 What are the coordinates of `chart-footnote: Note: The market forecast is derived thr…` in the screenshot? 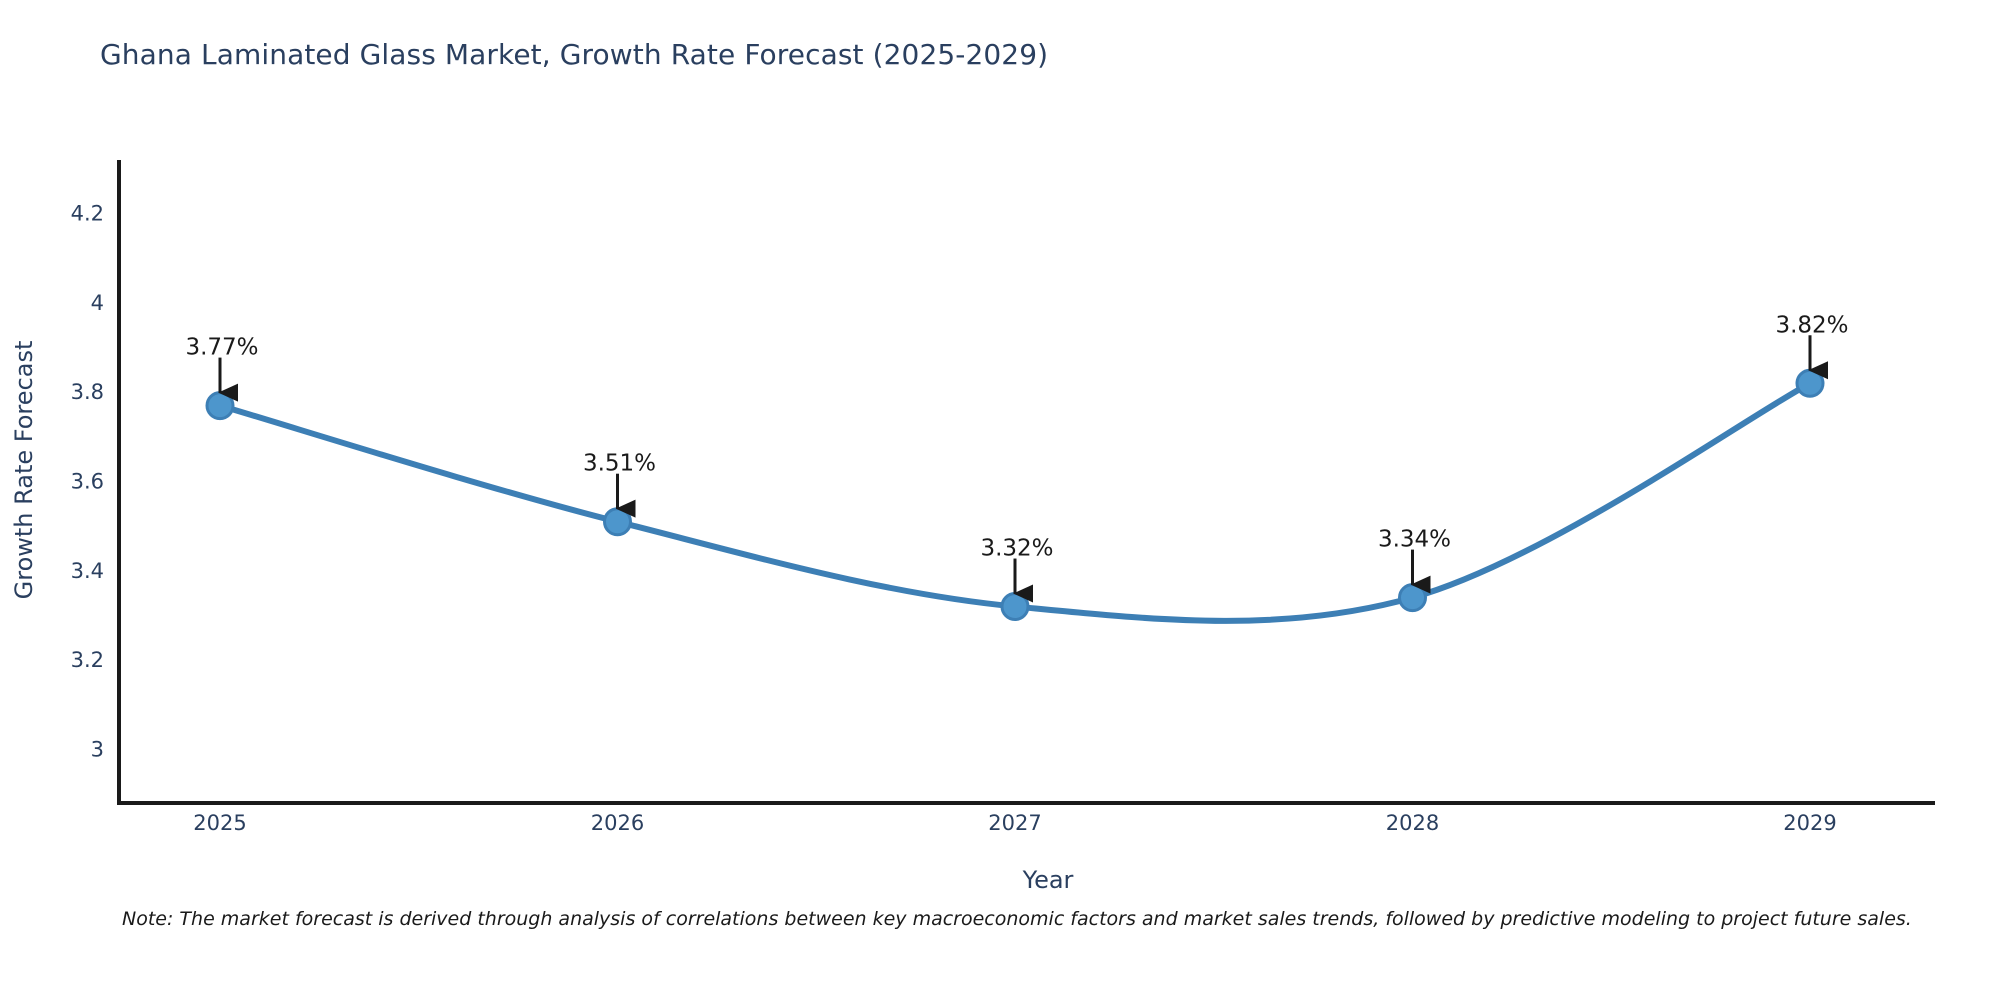 It's located at (1017, 919).